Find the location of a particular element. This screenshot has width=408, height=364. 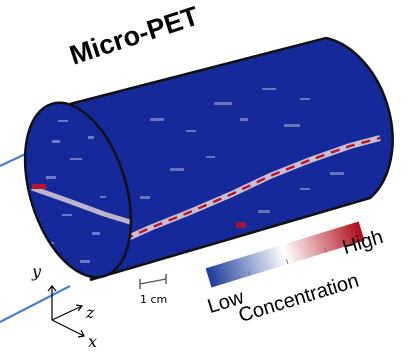

cap-speckles is located at coordinates (81, 191).